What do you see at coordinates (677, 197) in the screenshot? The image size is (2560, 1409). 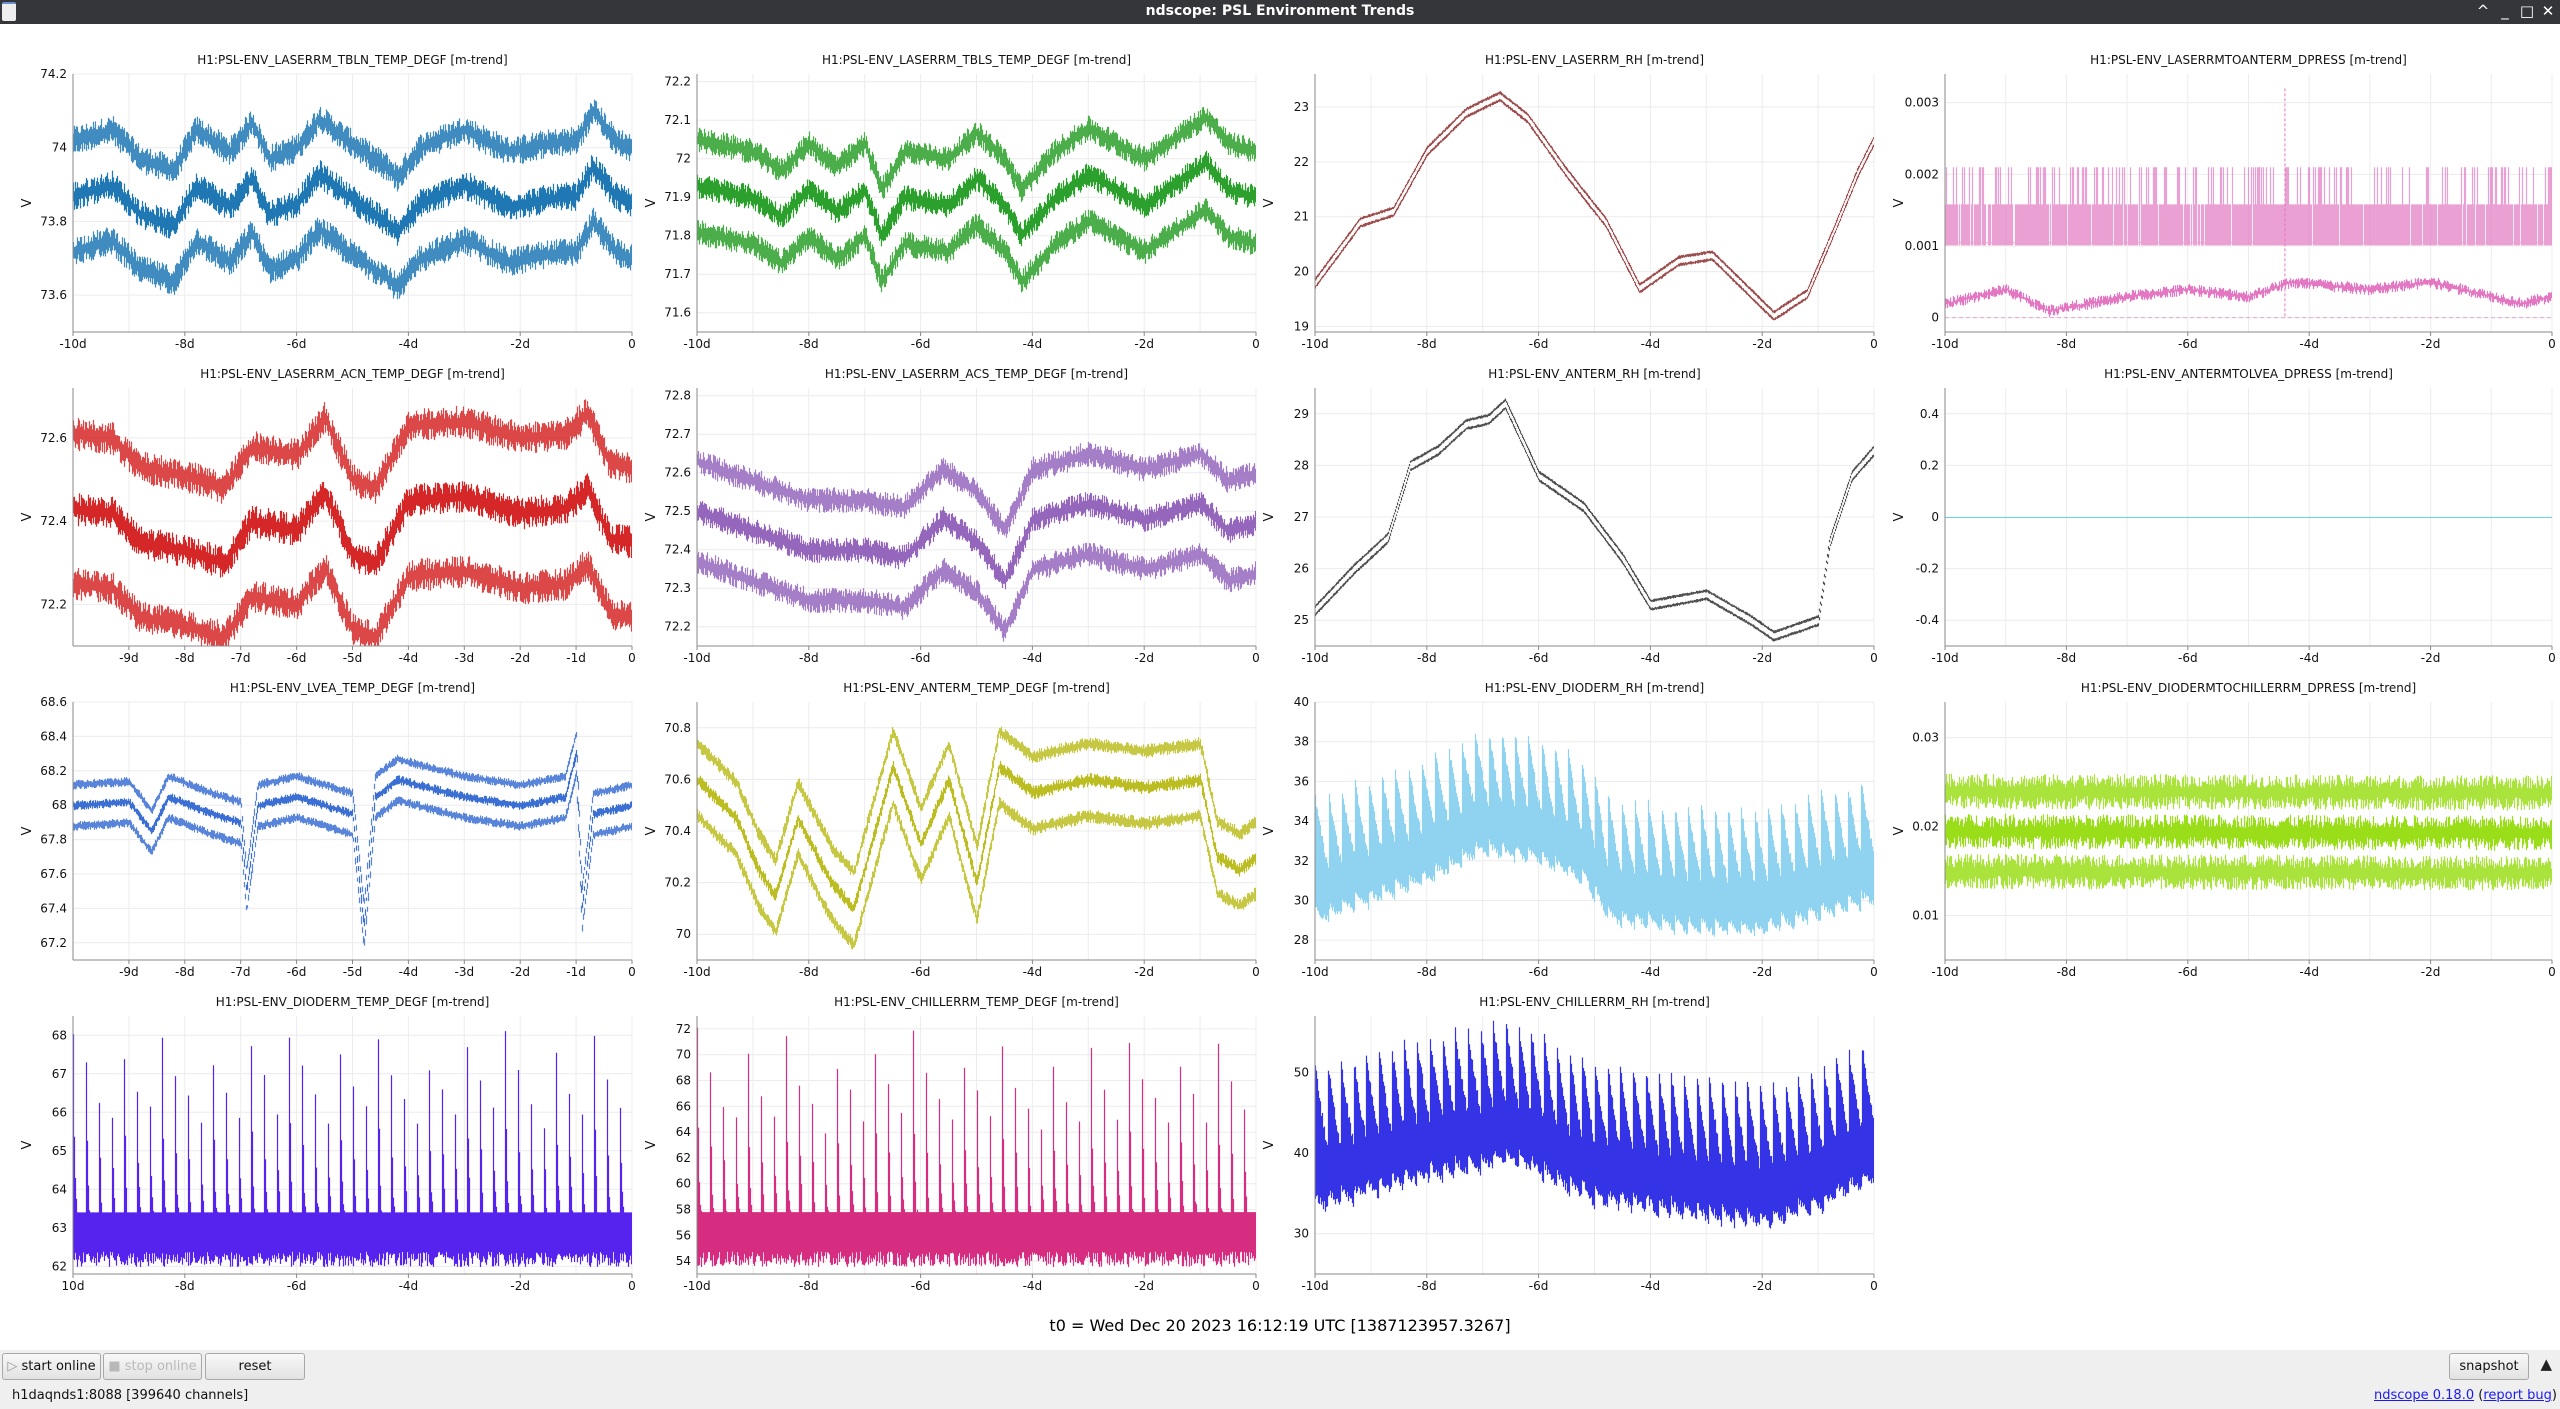 I see `y-tick-label: 71.9` at bounding box center [677, 197].